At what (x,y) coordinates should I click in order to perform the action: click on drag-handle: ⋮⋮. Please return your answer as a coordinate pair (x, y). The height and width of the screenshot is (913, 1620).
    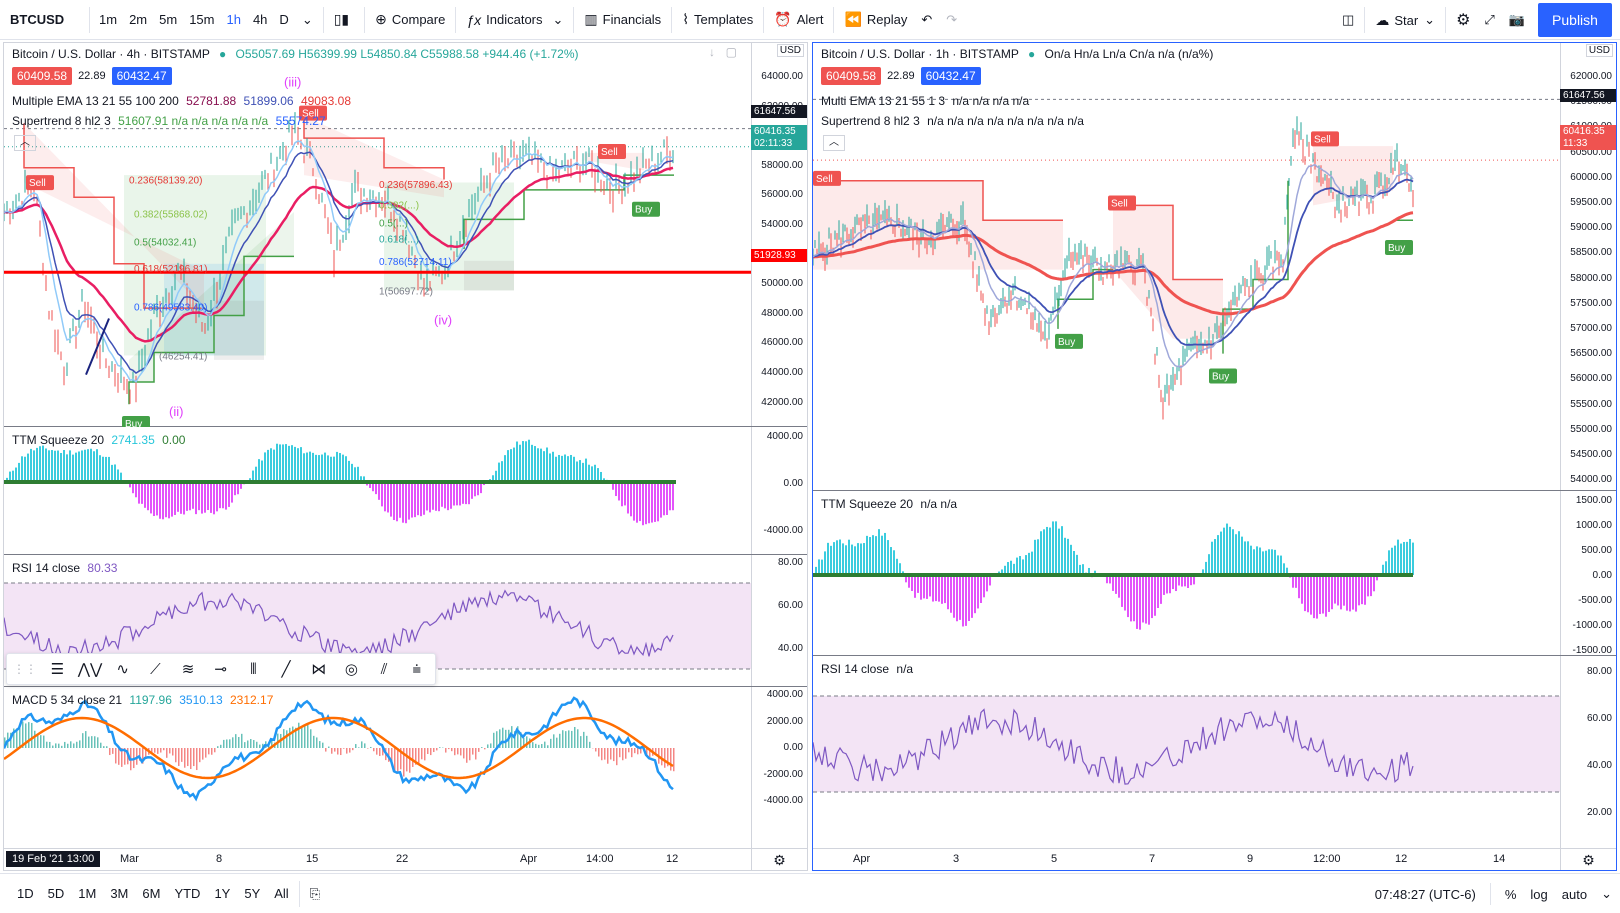
    Looking at the image, I should click on (25, 669).